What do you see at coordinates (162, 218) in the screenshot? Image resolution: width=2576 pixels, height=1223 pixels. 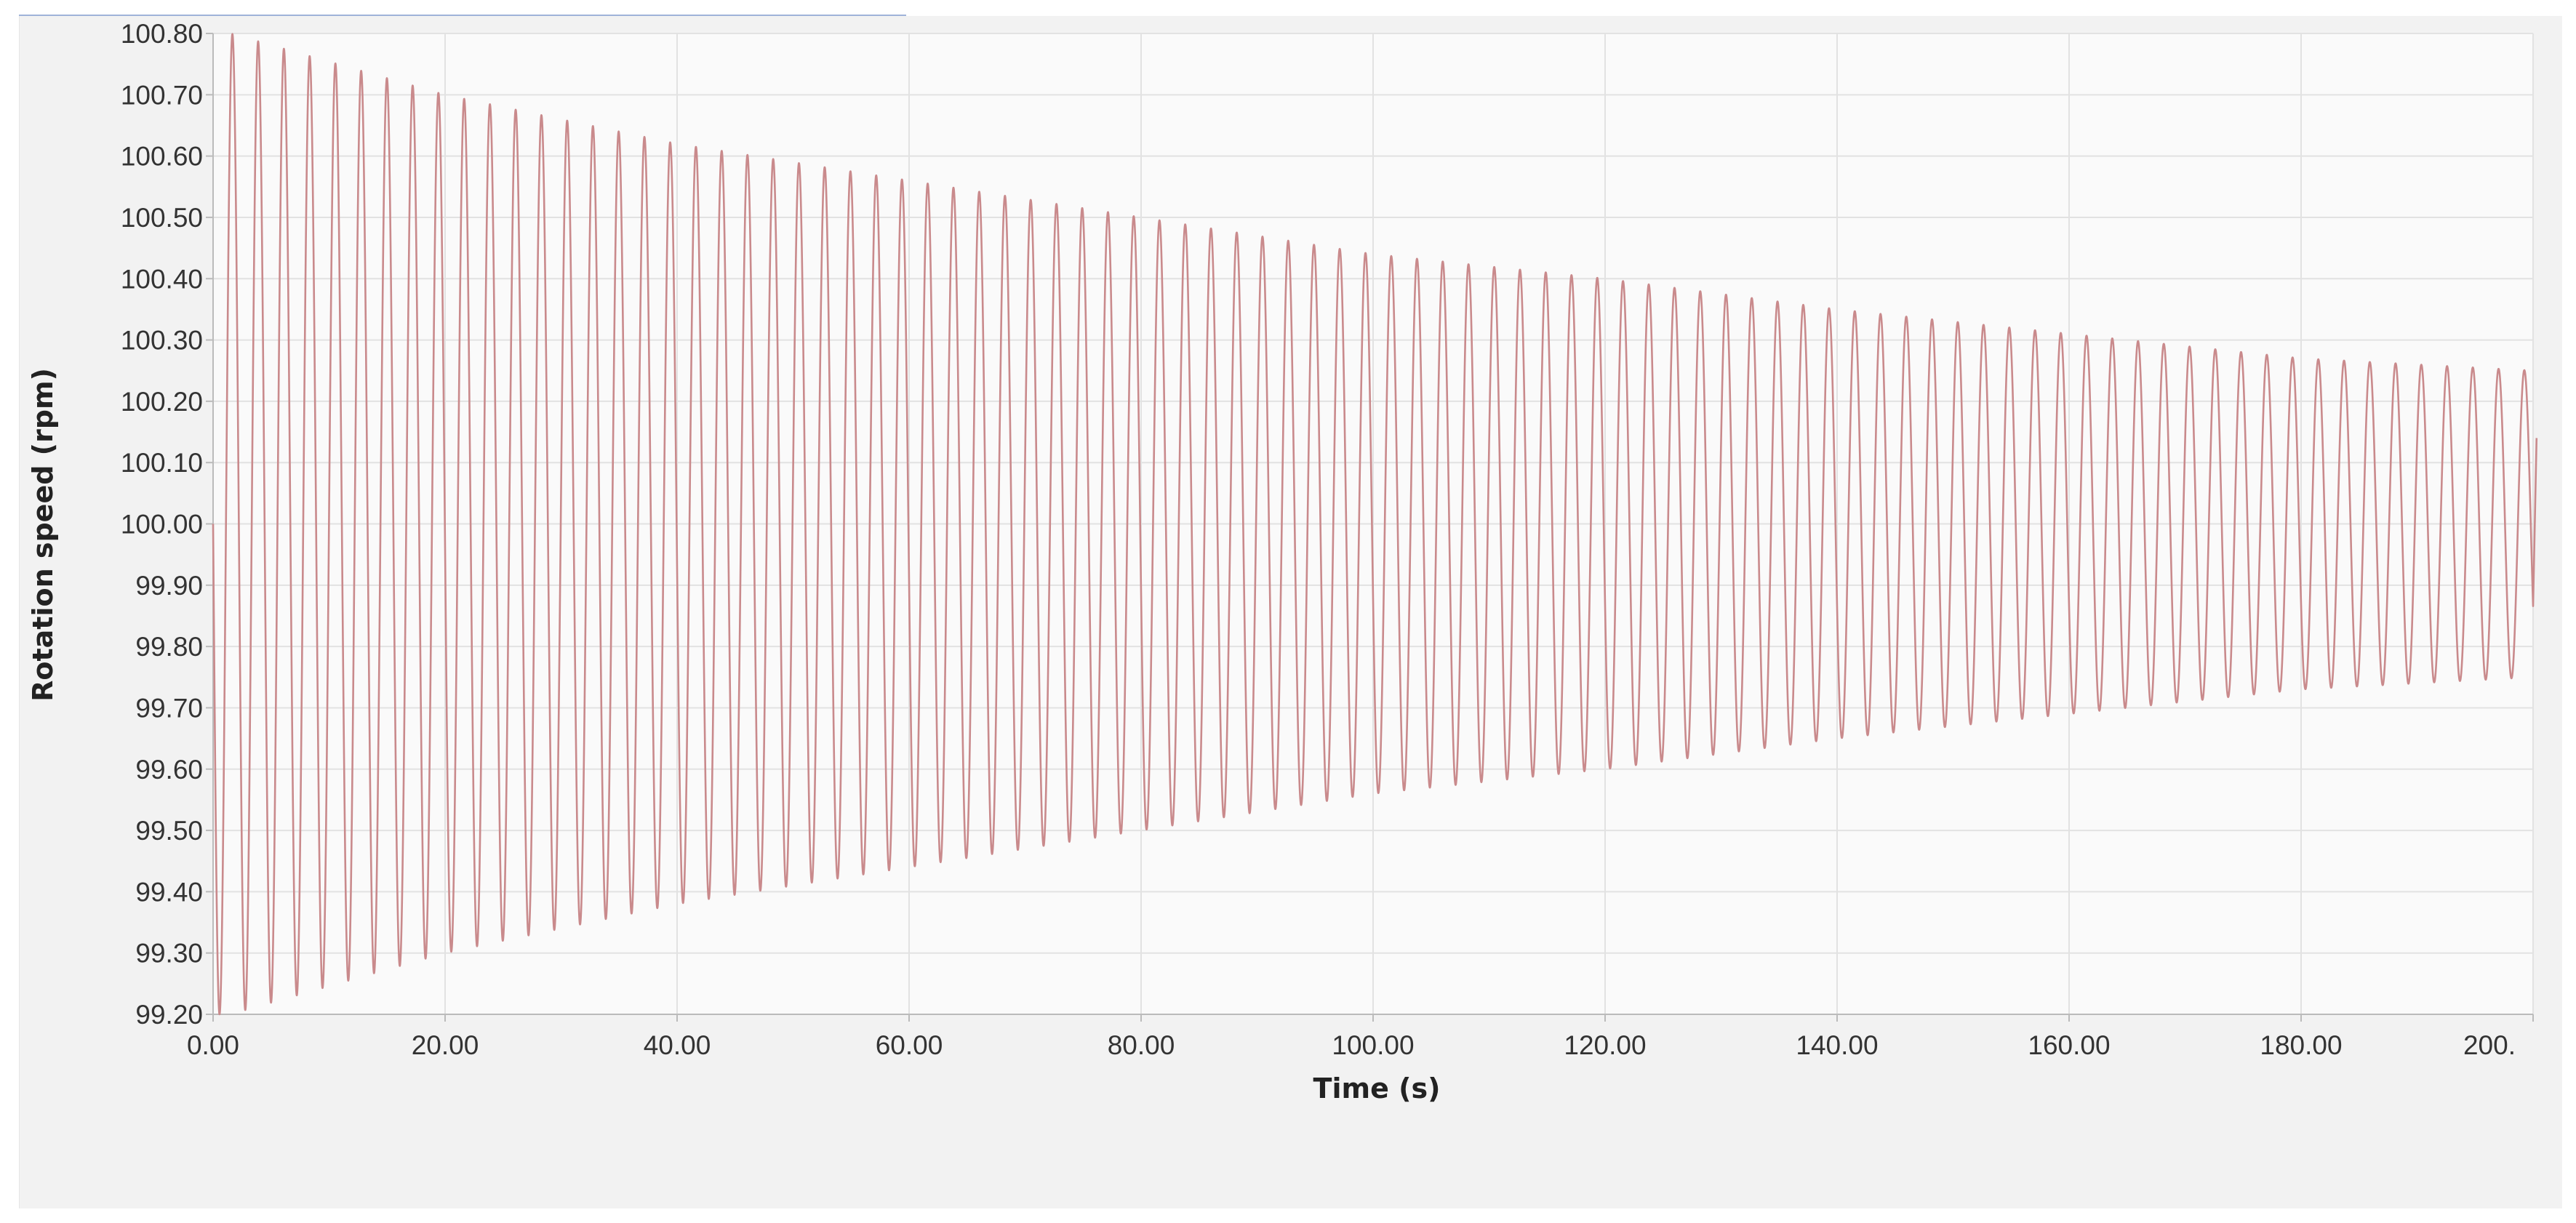 I see `y-tick-label: 100.50` at bounding box center [162, 218].